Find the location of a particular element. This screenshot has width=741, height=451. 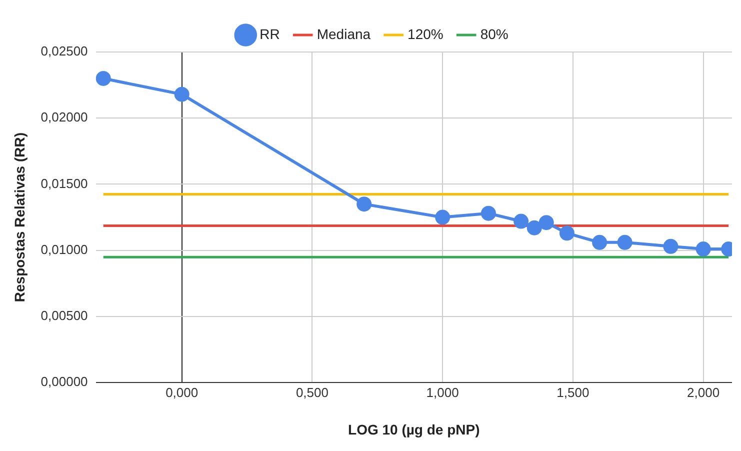

x-tick-label: 0,500 is located at coordinates (312, 392).